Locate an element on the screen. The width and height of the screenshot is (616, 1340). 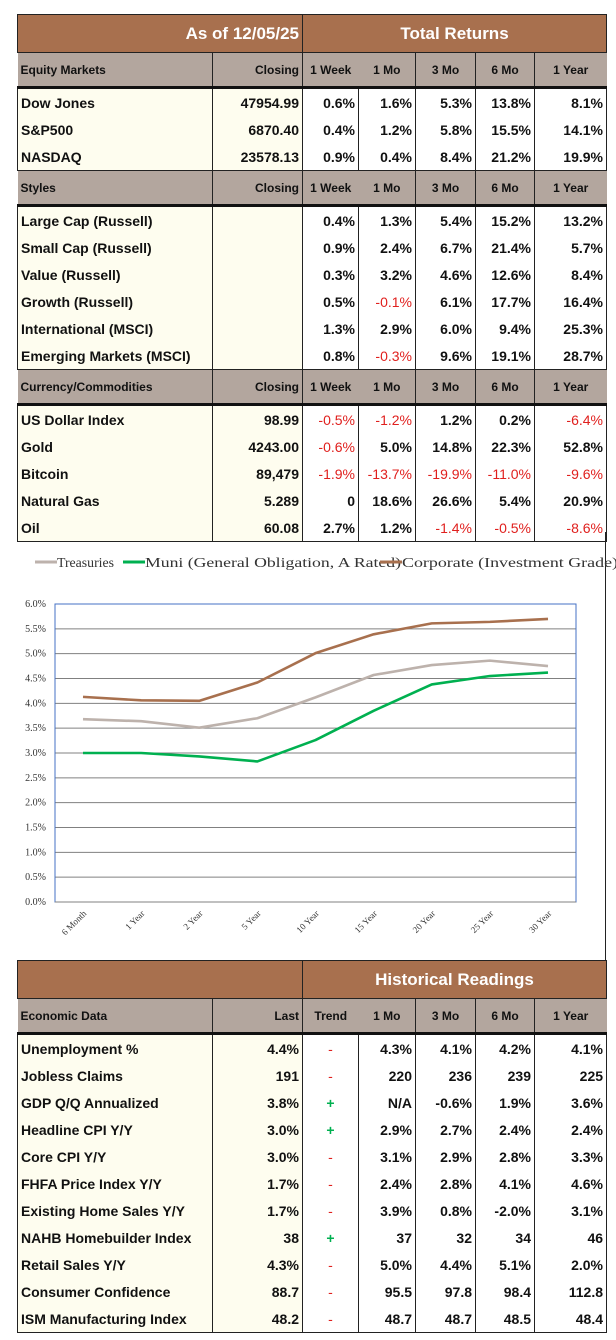
row-label: International (MSCI) is located at coordinates (115, 328).